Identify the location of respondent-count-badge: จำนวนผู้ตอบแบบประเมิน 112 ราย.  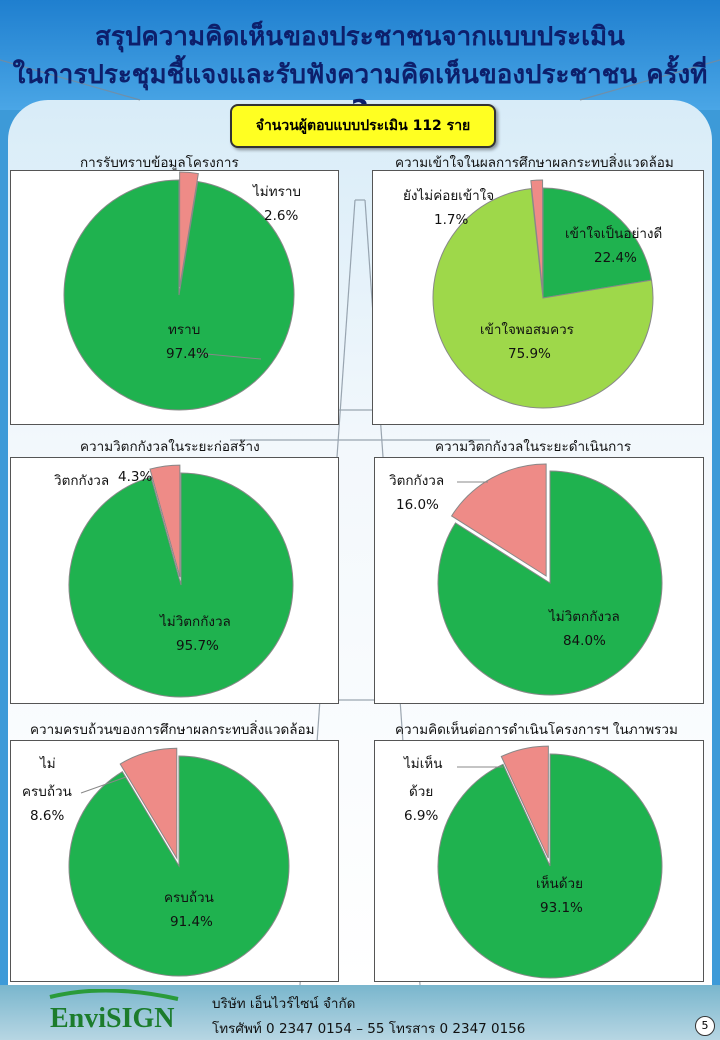
(363, 126).